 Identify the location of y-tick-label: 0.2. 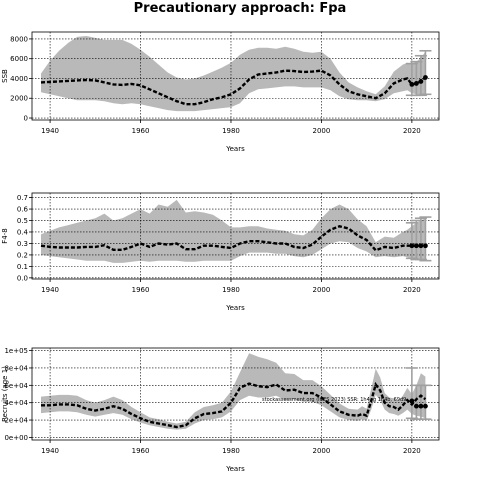
(22, 255).